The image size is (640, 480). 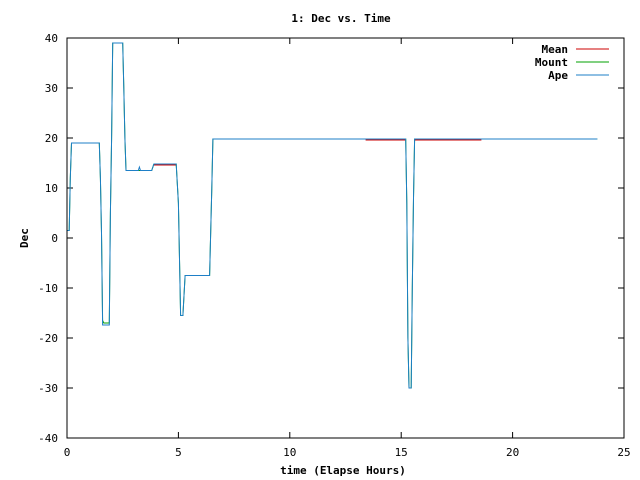 What do you see at coordinates (623, 452) in the screenshot?
I see `x-tick-label: 25` at bounding box center [623, 452].